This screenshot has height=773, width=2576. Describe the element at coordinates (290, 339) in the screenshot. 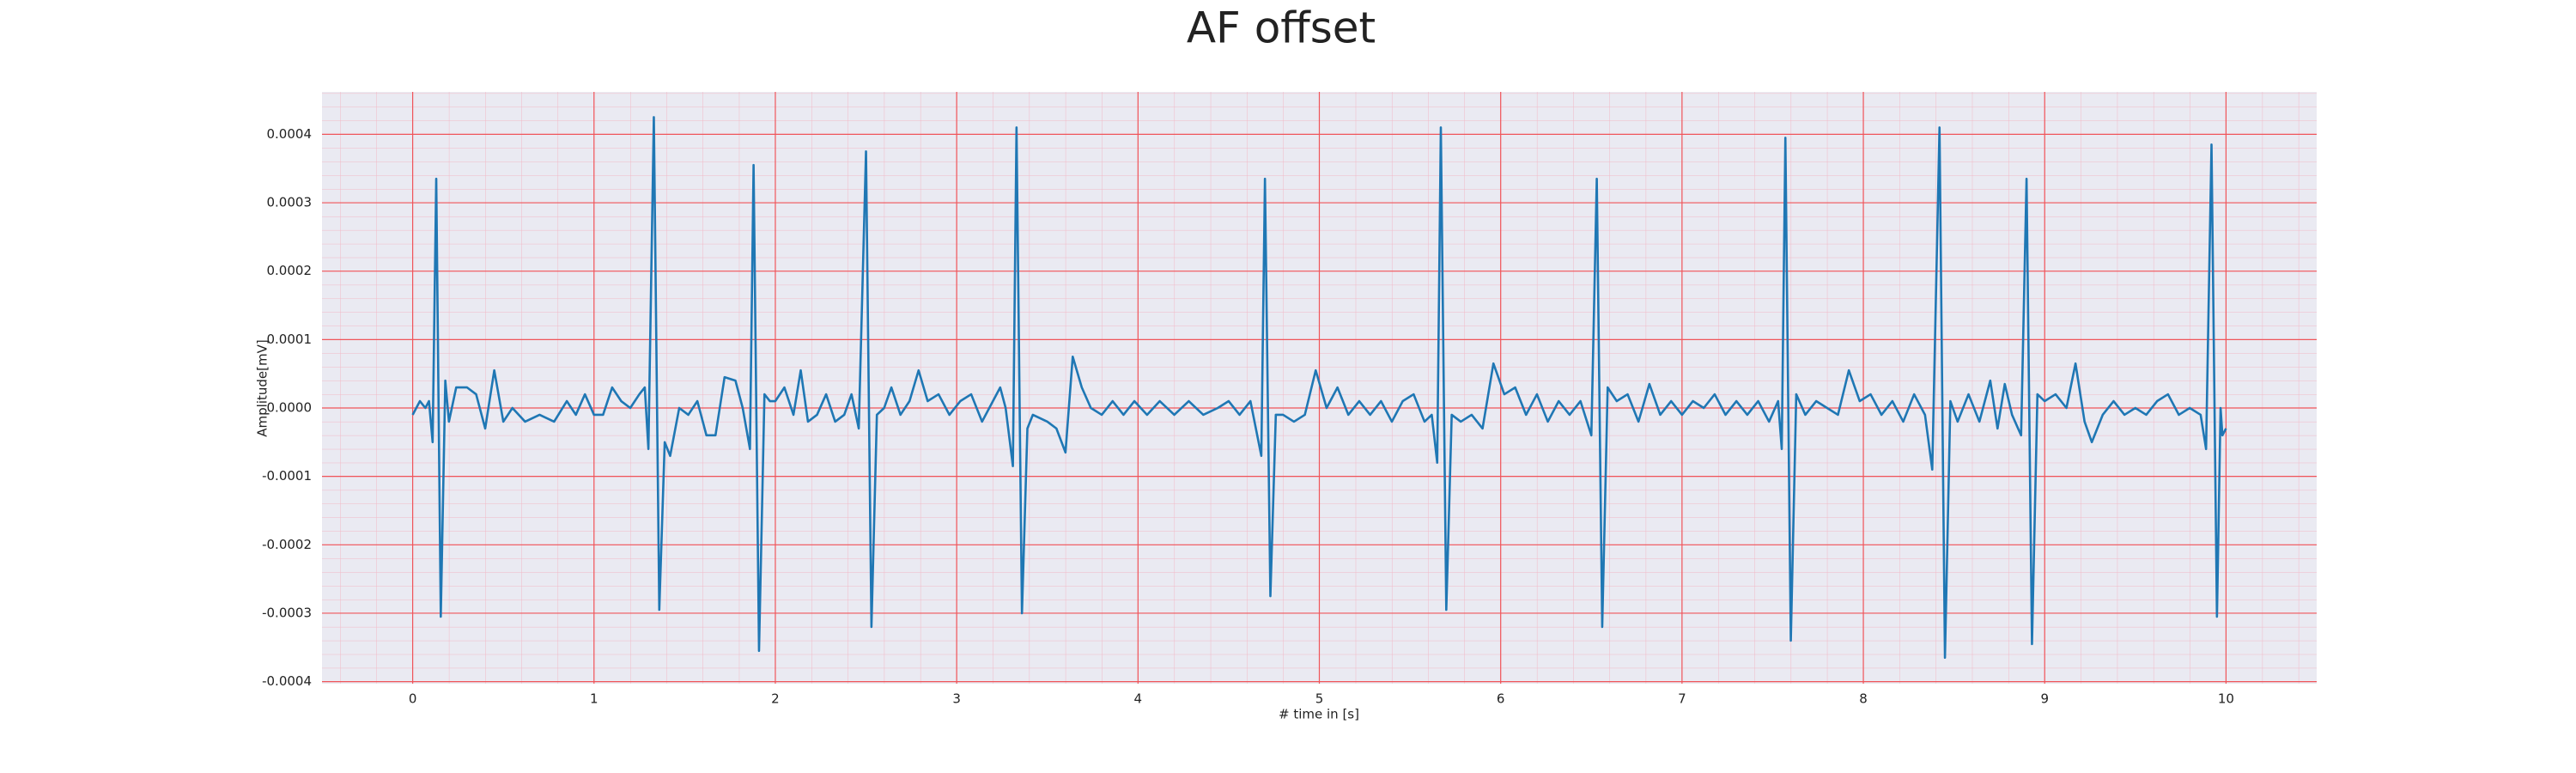

I see `y-tick-label: 0.0001` at that location.